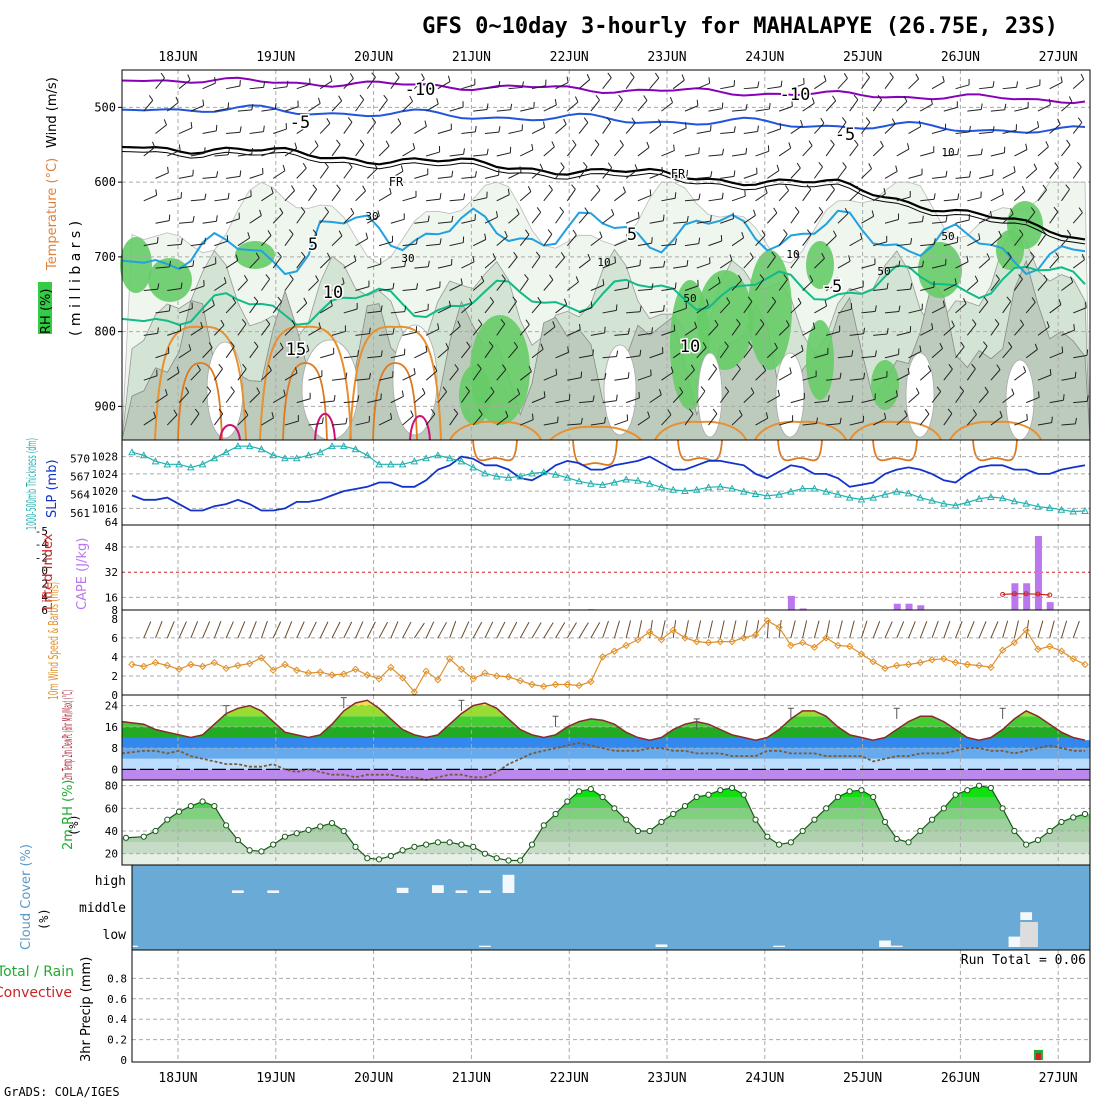  Describe the element at coordinates (136, 265) in the screenshot. I see `rh-shade-high` at that location.